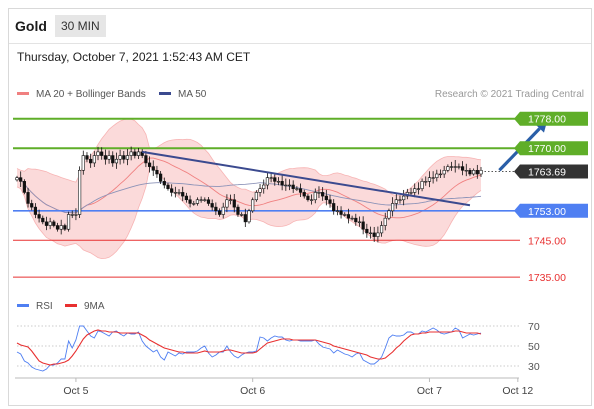 The width and height of the screenshot is (594, 409). What do you see at coordinates (23, 305) in the screenshot?
I see `legend-swatch-rsi` at bounding box center [23, 305].